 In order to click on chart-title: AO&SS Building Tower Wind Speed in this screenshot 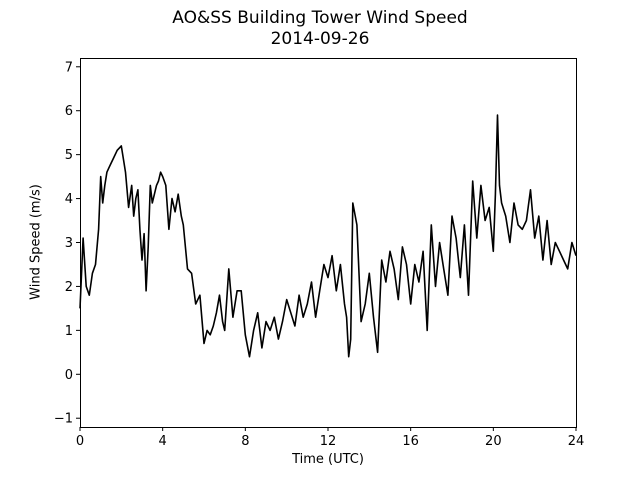, I will do `click(320, 18)`.